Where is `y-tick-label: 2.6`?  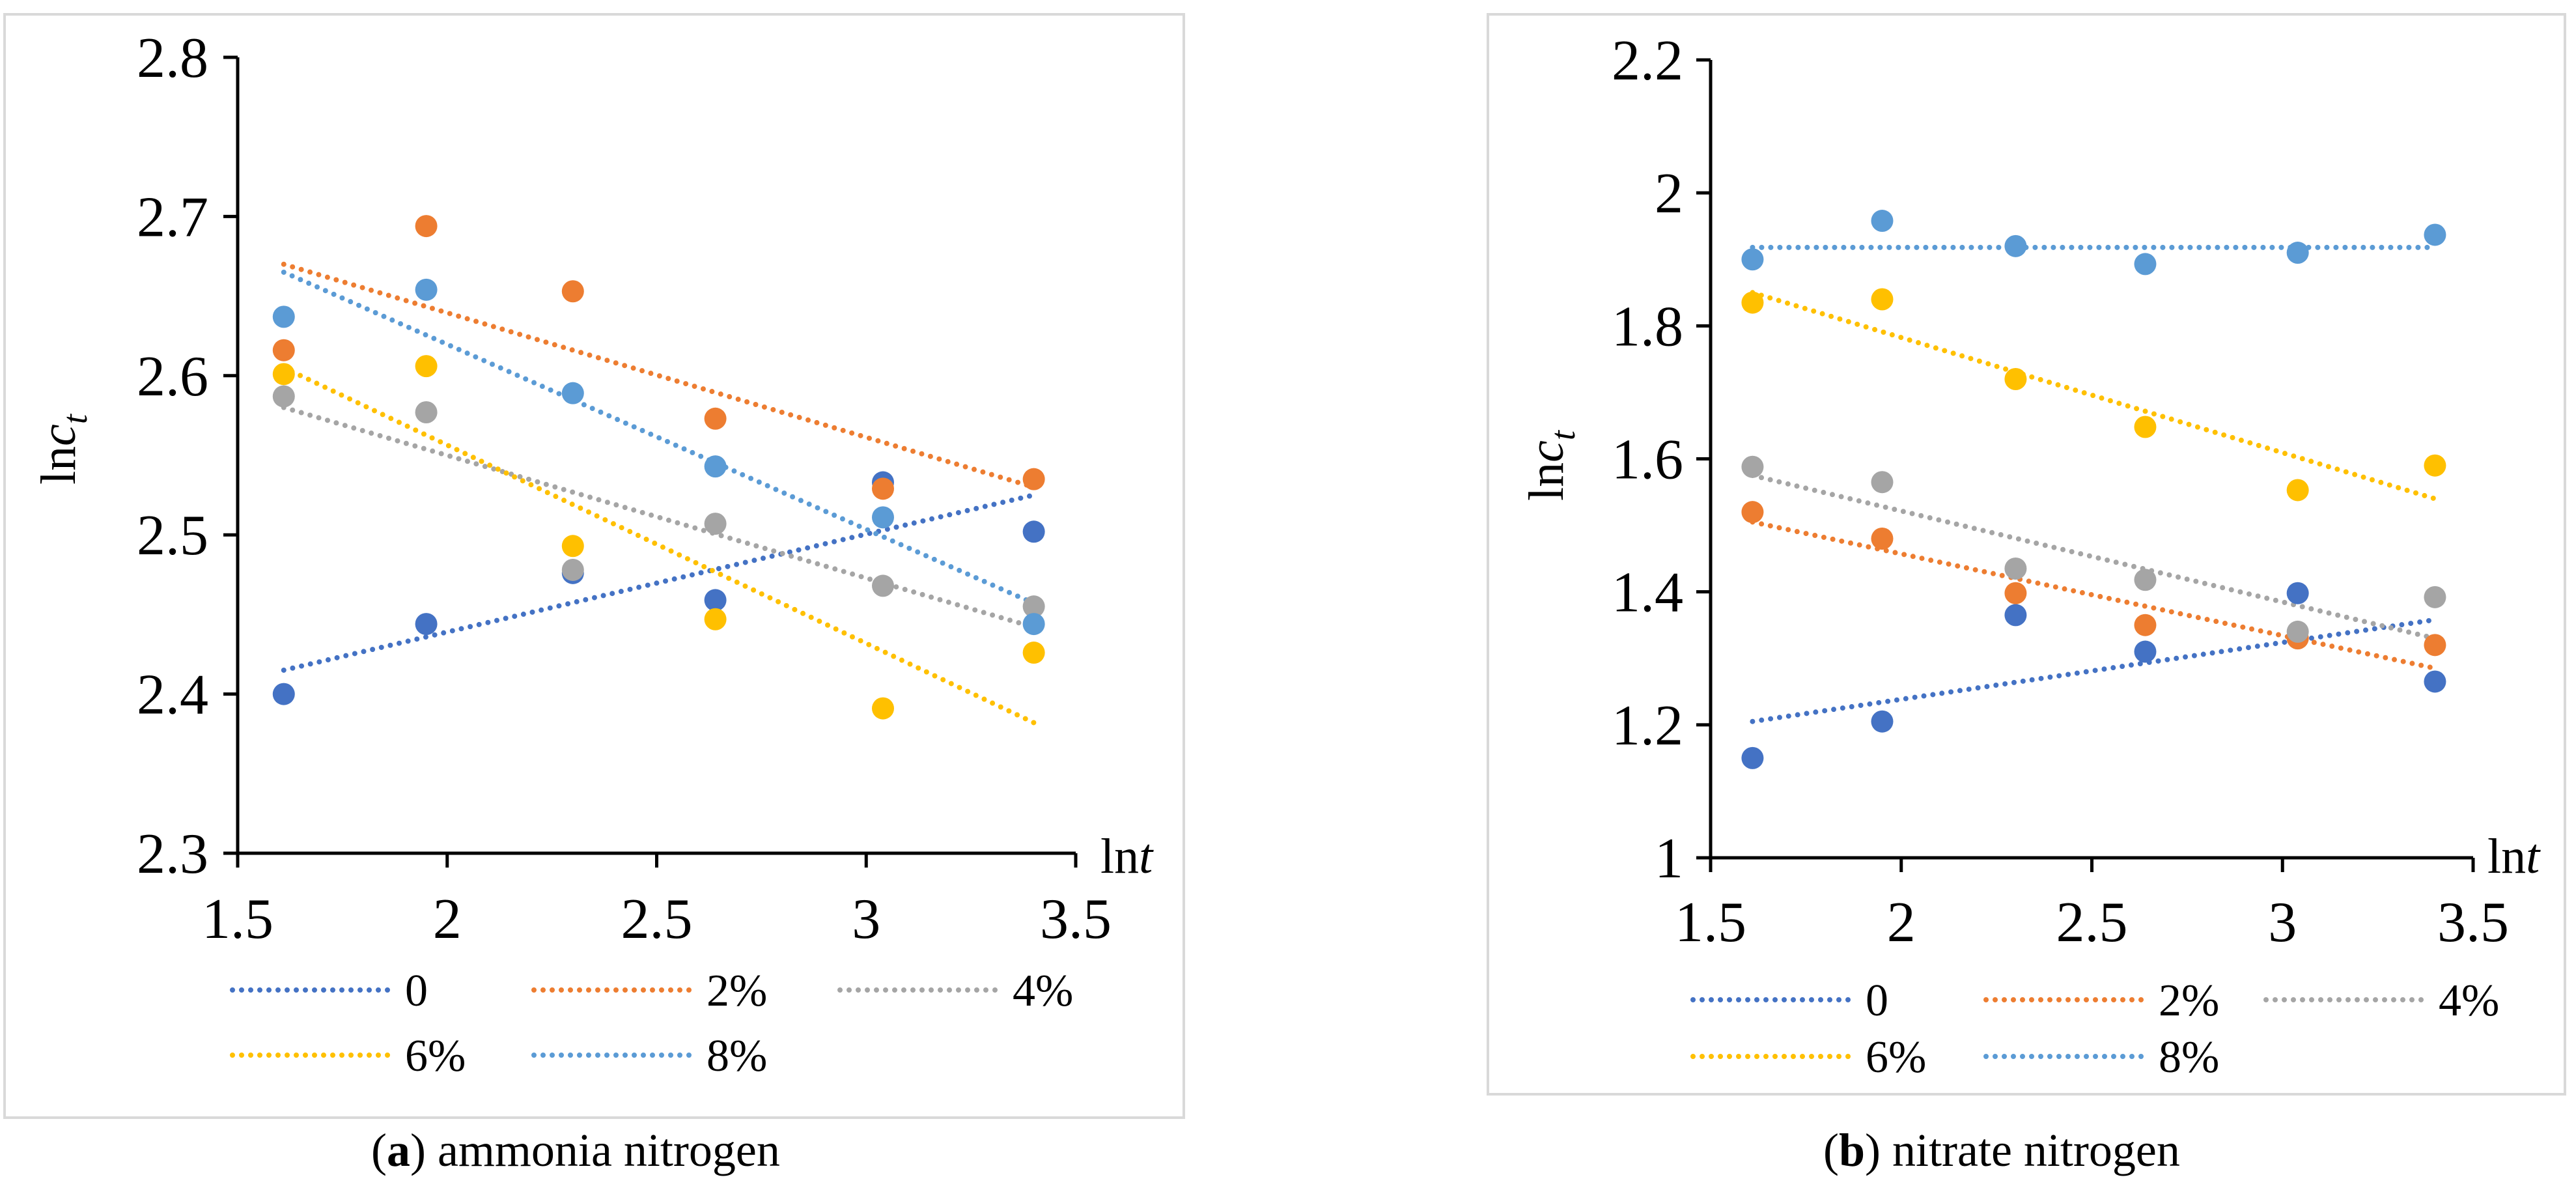 y-tick-label: 2.6 is located at coordinates (172, 376).